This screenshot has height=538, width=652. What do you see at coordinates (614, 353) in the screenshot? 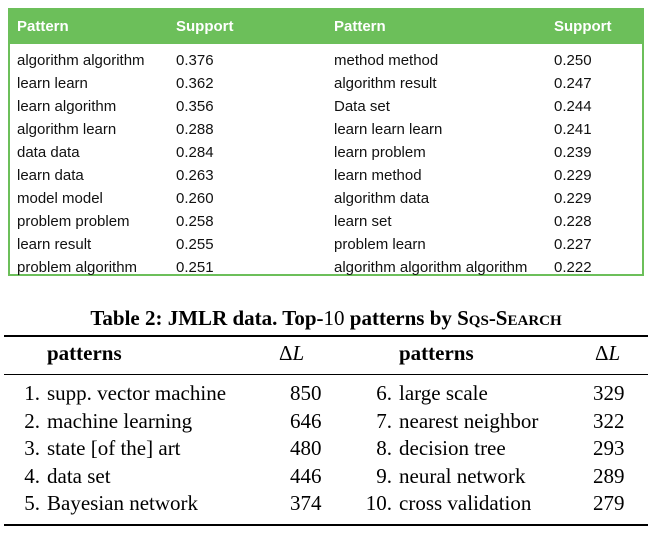
I see `delta-letter-right: L` at bounding box center [614, 353].